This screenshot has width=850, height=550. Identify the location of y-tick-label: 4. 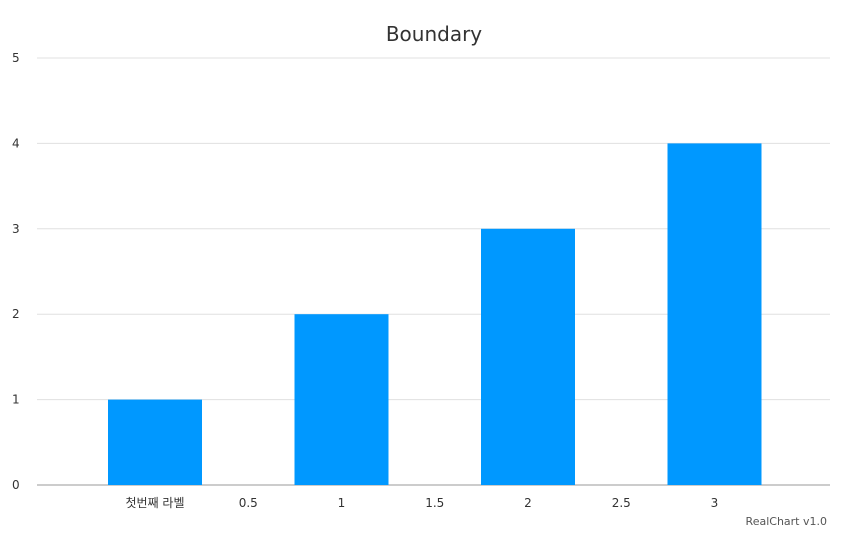
(16, 143).